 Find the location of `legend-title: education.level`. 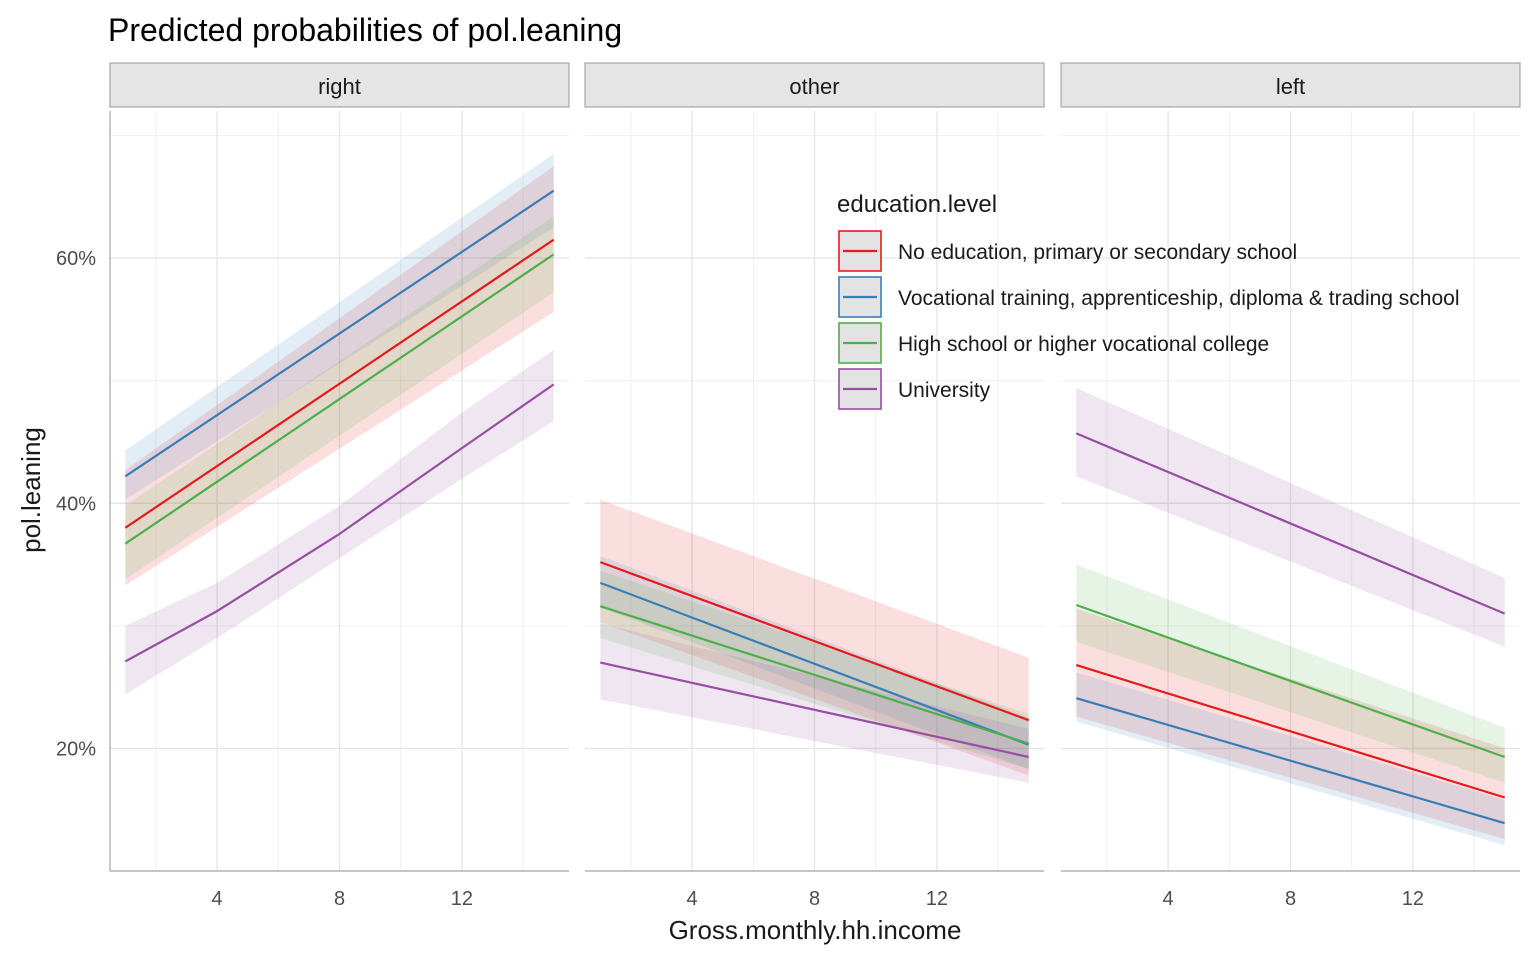

legend-title: education.level is located at coordinates (917, 204).